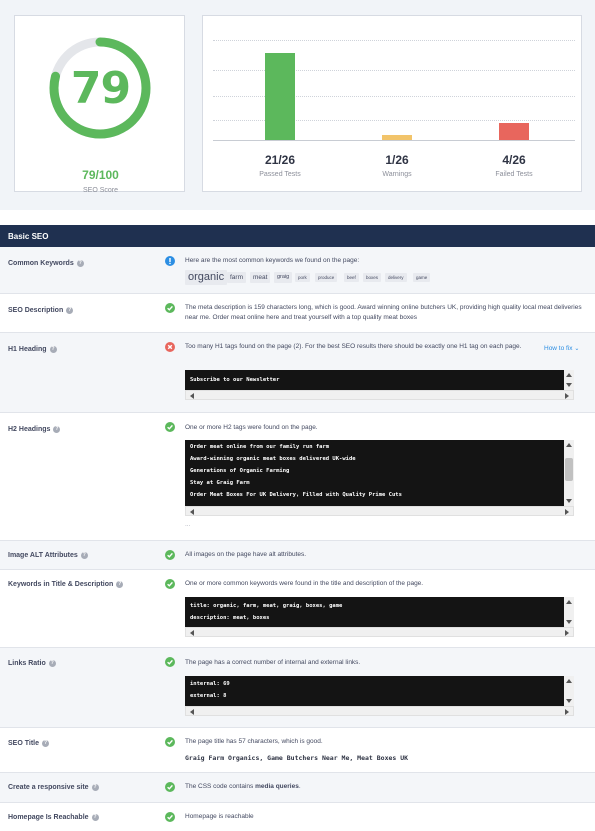 The image size is (595, 831). I want to click on links-code-box: internal: 69 external: 8, so click(379, 691).